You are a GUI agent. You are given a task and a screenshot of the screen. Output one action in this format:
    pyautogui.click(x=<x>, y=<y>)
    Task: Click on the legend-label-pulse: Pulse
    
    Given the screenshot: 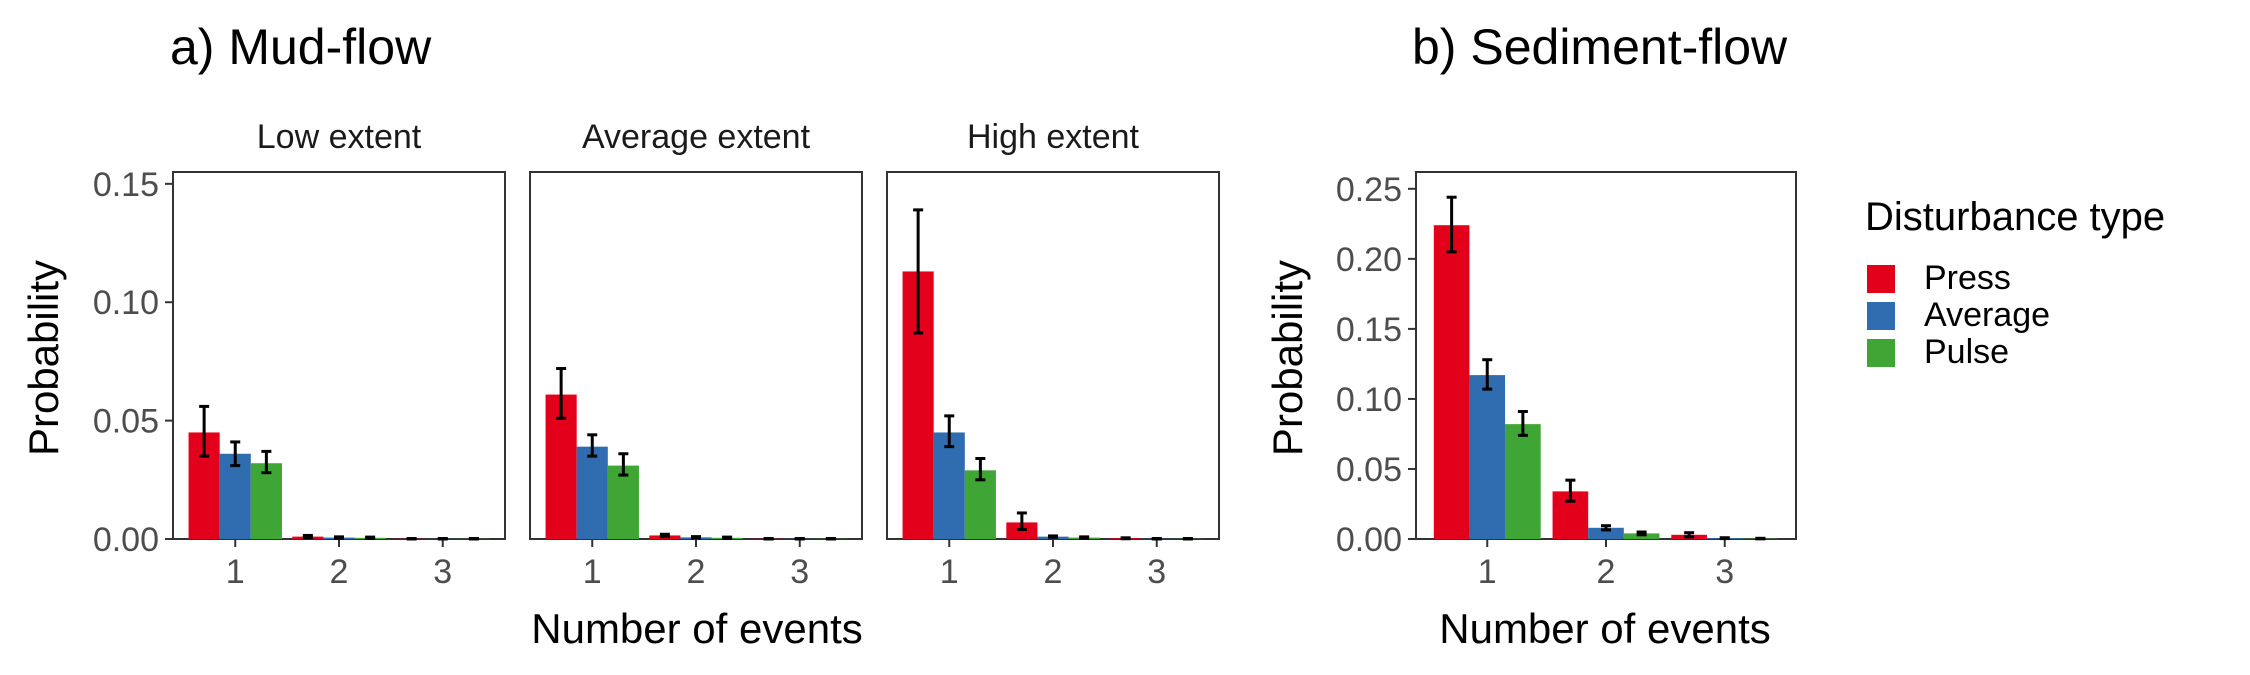 What is the action you would take?
    pyautogui.click(x=1966, y=352)
    